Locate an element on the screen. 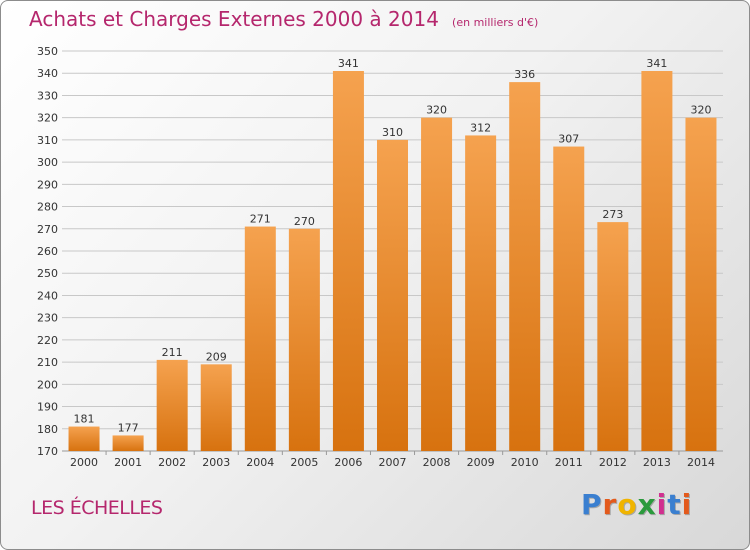 The width and height of the screenshot is (750, 550). bar-2003 is located at coordinates (216, 407).